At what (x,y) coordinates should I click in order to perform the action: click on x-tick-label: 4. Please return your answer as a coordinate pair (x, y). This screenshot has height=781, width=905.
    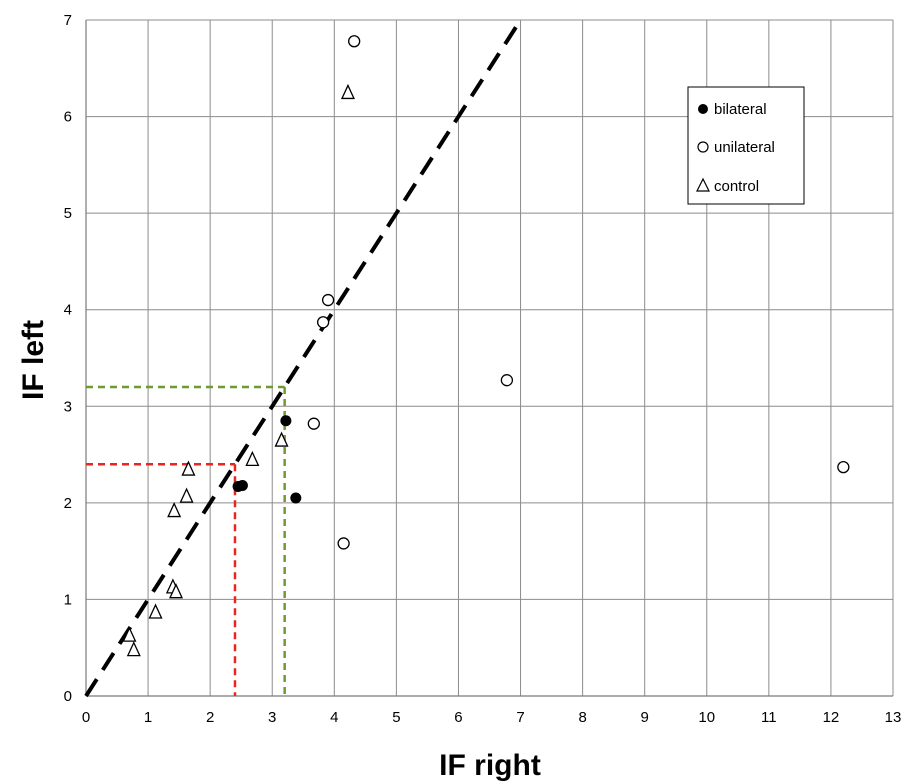
    Looking at the image, I should click on (334, 717).